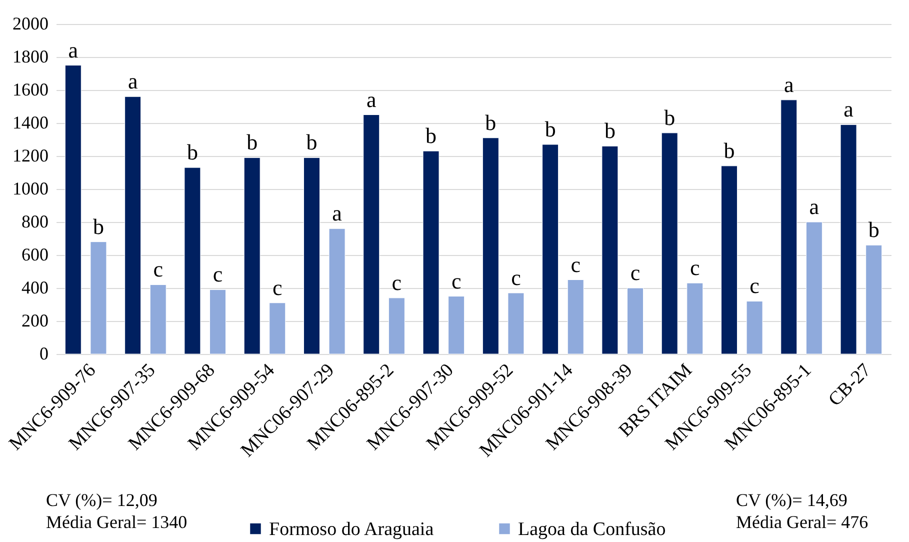 The width and height of the screenshot is (909, 542). I want to click on y-tick-label: 800, so click(35, 222).